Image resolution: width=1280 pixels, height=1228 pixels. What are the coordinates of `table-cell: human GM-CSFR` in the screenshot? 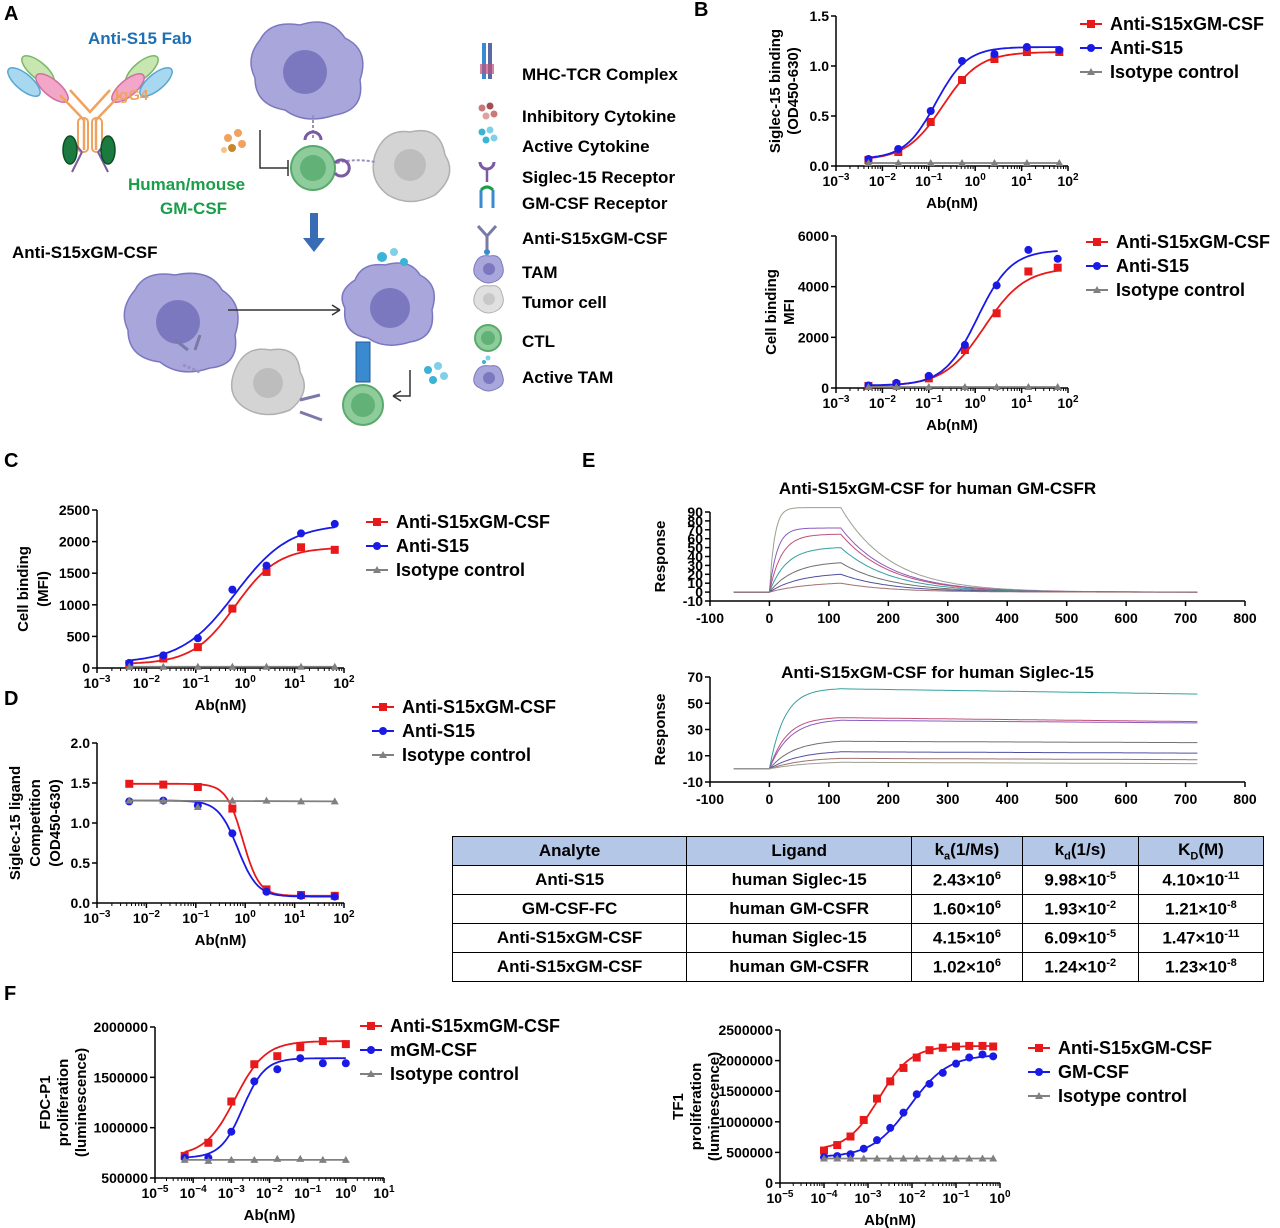 It's located at (799, 967).